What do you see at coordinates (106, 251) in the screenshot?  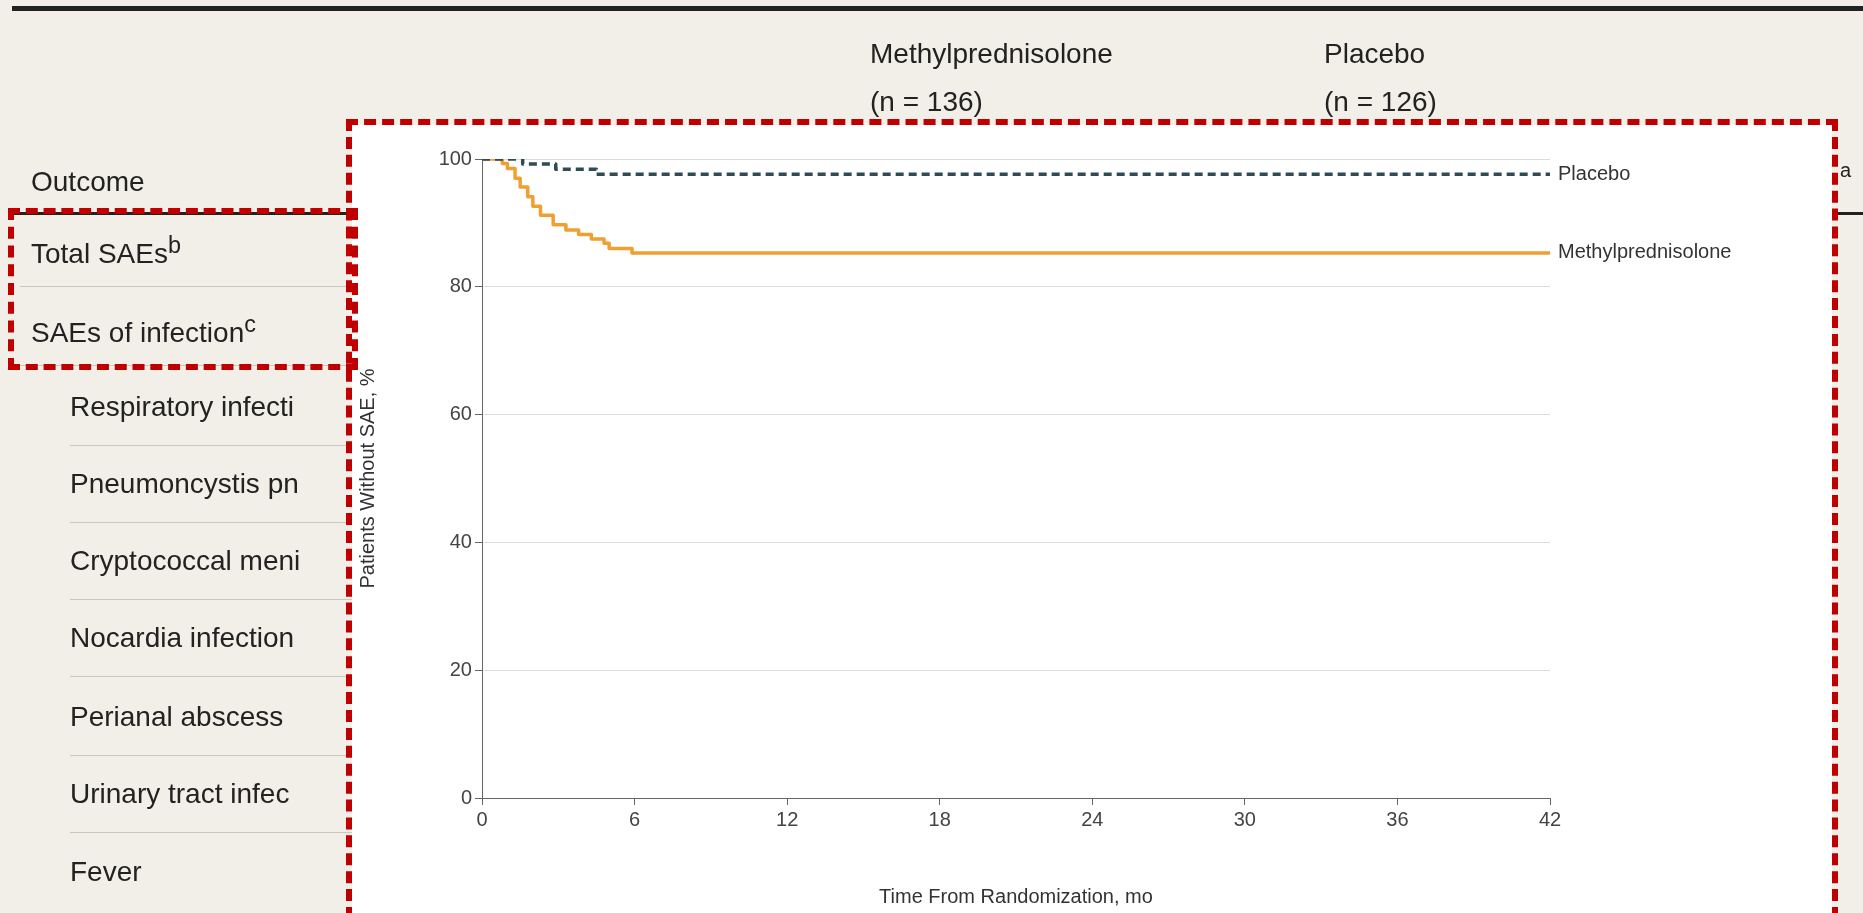 I see `text: Total SAEs$^{b}$` at bounding box center [106, 251].